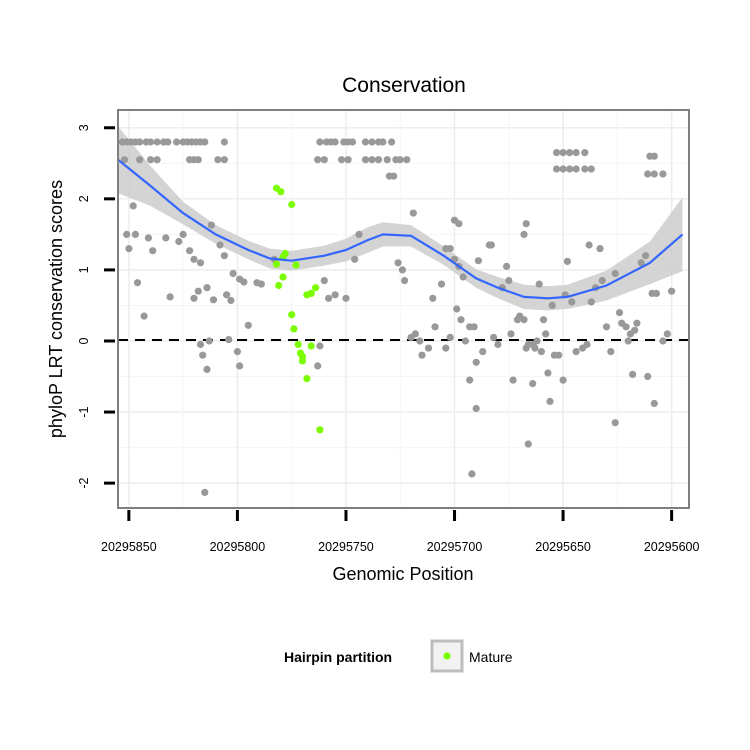 The image size is (750, 750). What do you see at coordinates (84, 198) in the screenshot?
I see `y-tick-label: 2` at bounding box center [84, 198].